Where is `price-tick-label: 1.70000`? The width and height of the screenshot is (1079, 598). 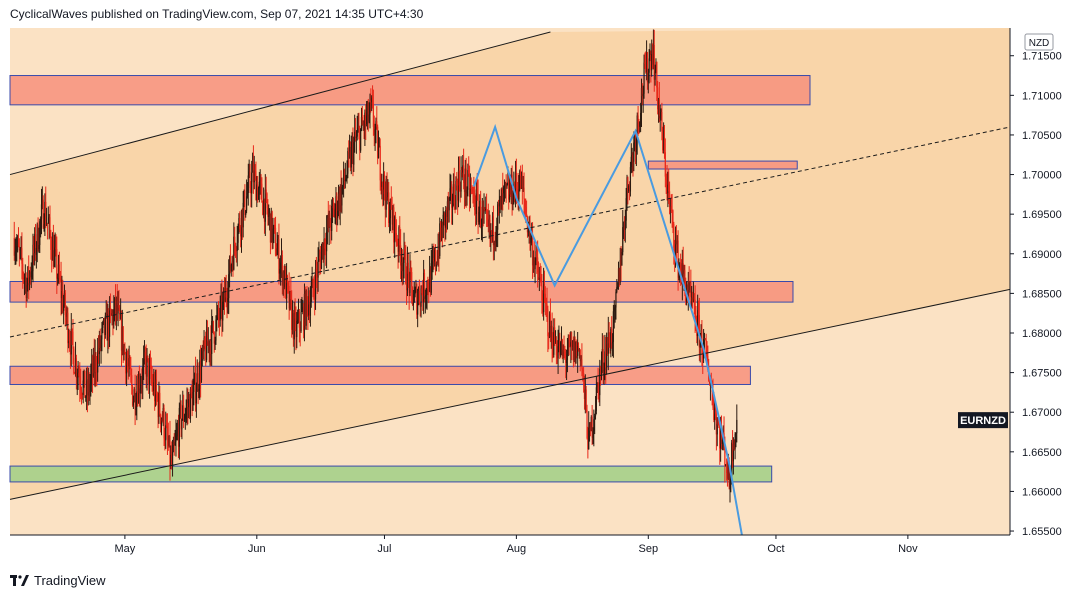 price-tick-label: 1.70000 is located at coordinates (1042, 176).